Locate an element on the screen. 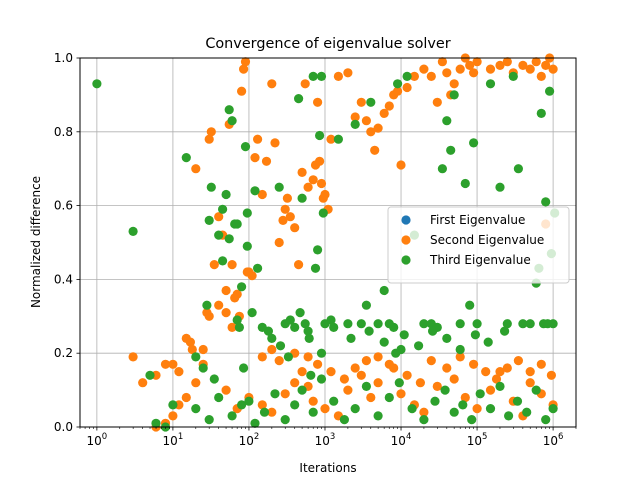  x-tick-label-base: 10 is located at coordinates (398, 441).